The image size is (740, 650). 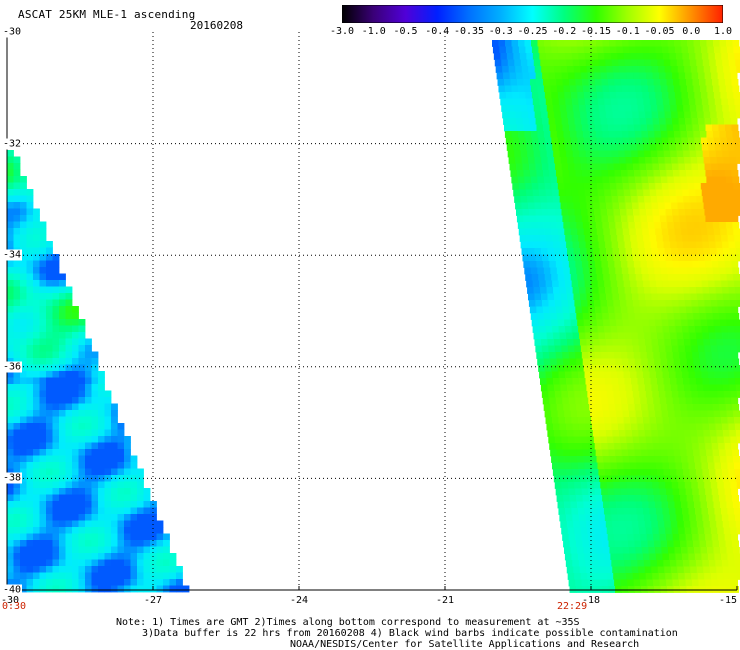 What do you see at coordinates (591, 600) in the screenshot?
I see `longitude-label: -18` at bounding box center [591, 600].